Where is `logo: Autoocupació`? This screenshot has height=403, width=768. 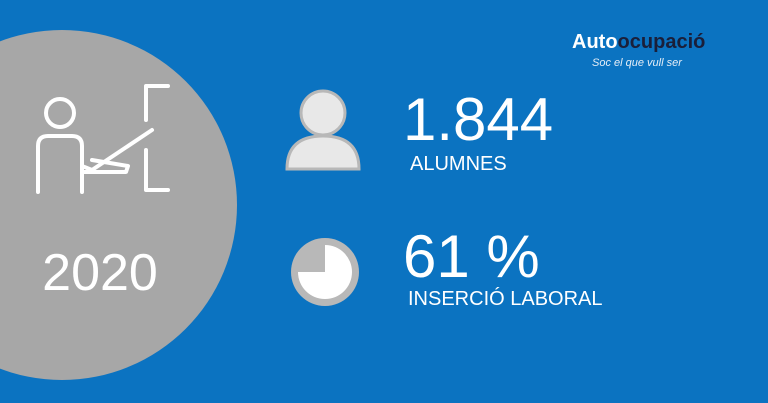
logo: Autoocupació is located at coordinates (638, 42).